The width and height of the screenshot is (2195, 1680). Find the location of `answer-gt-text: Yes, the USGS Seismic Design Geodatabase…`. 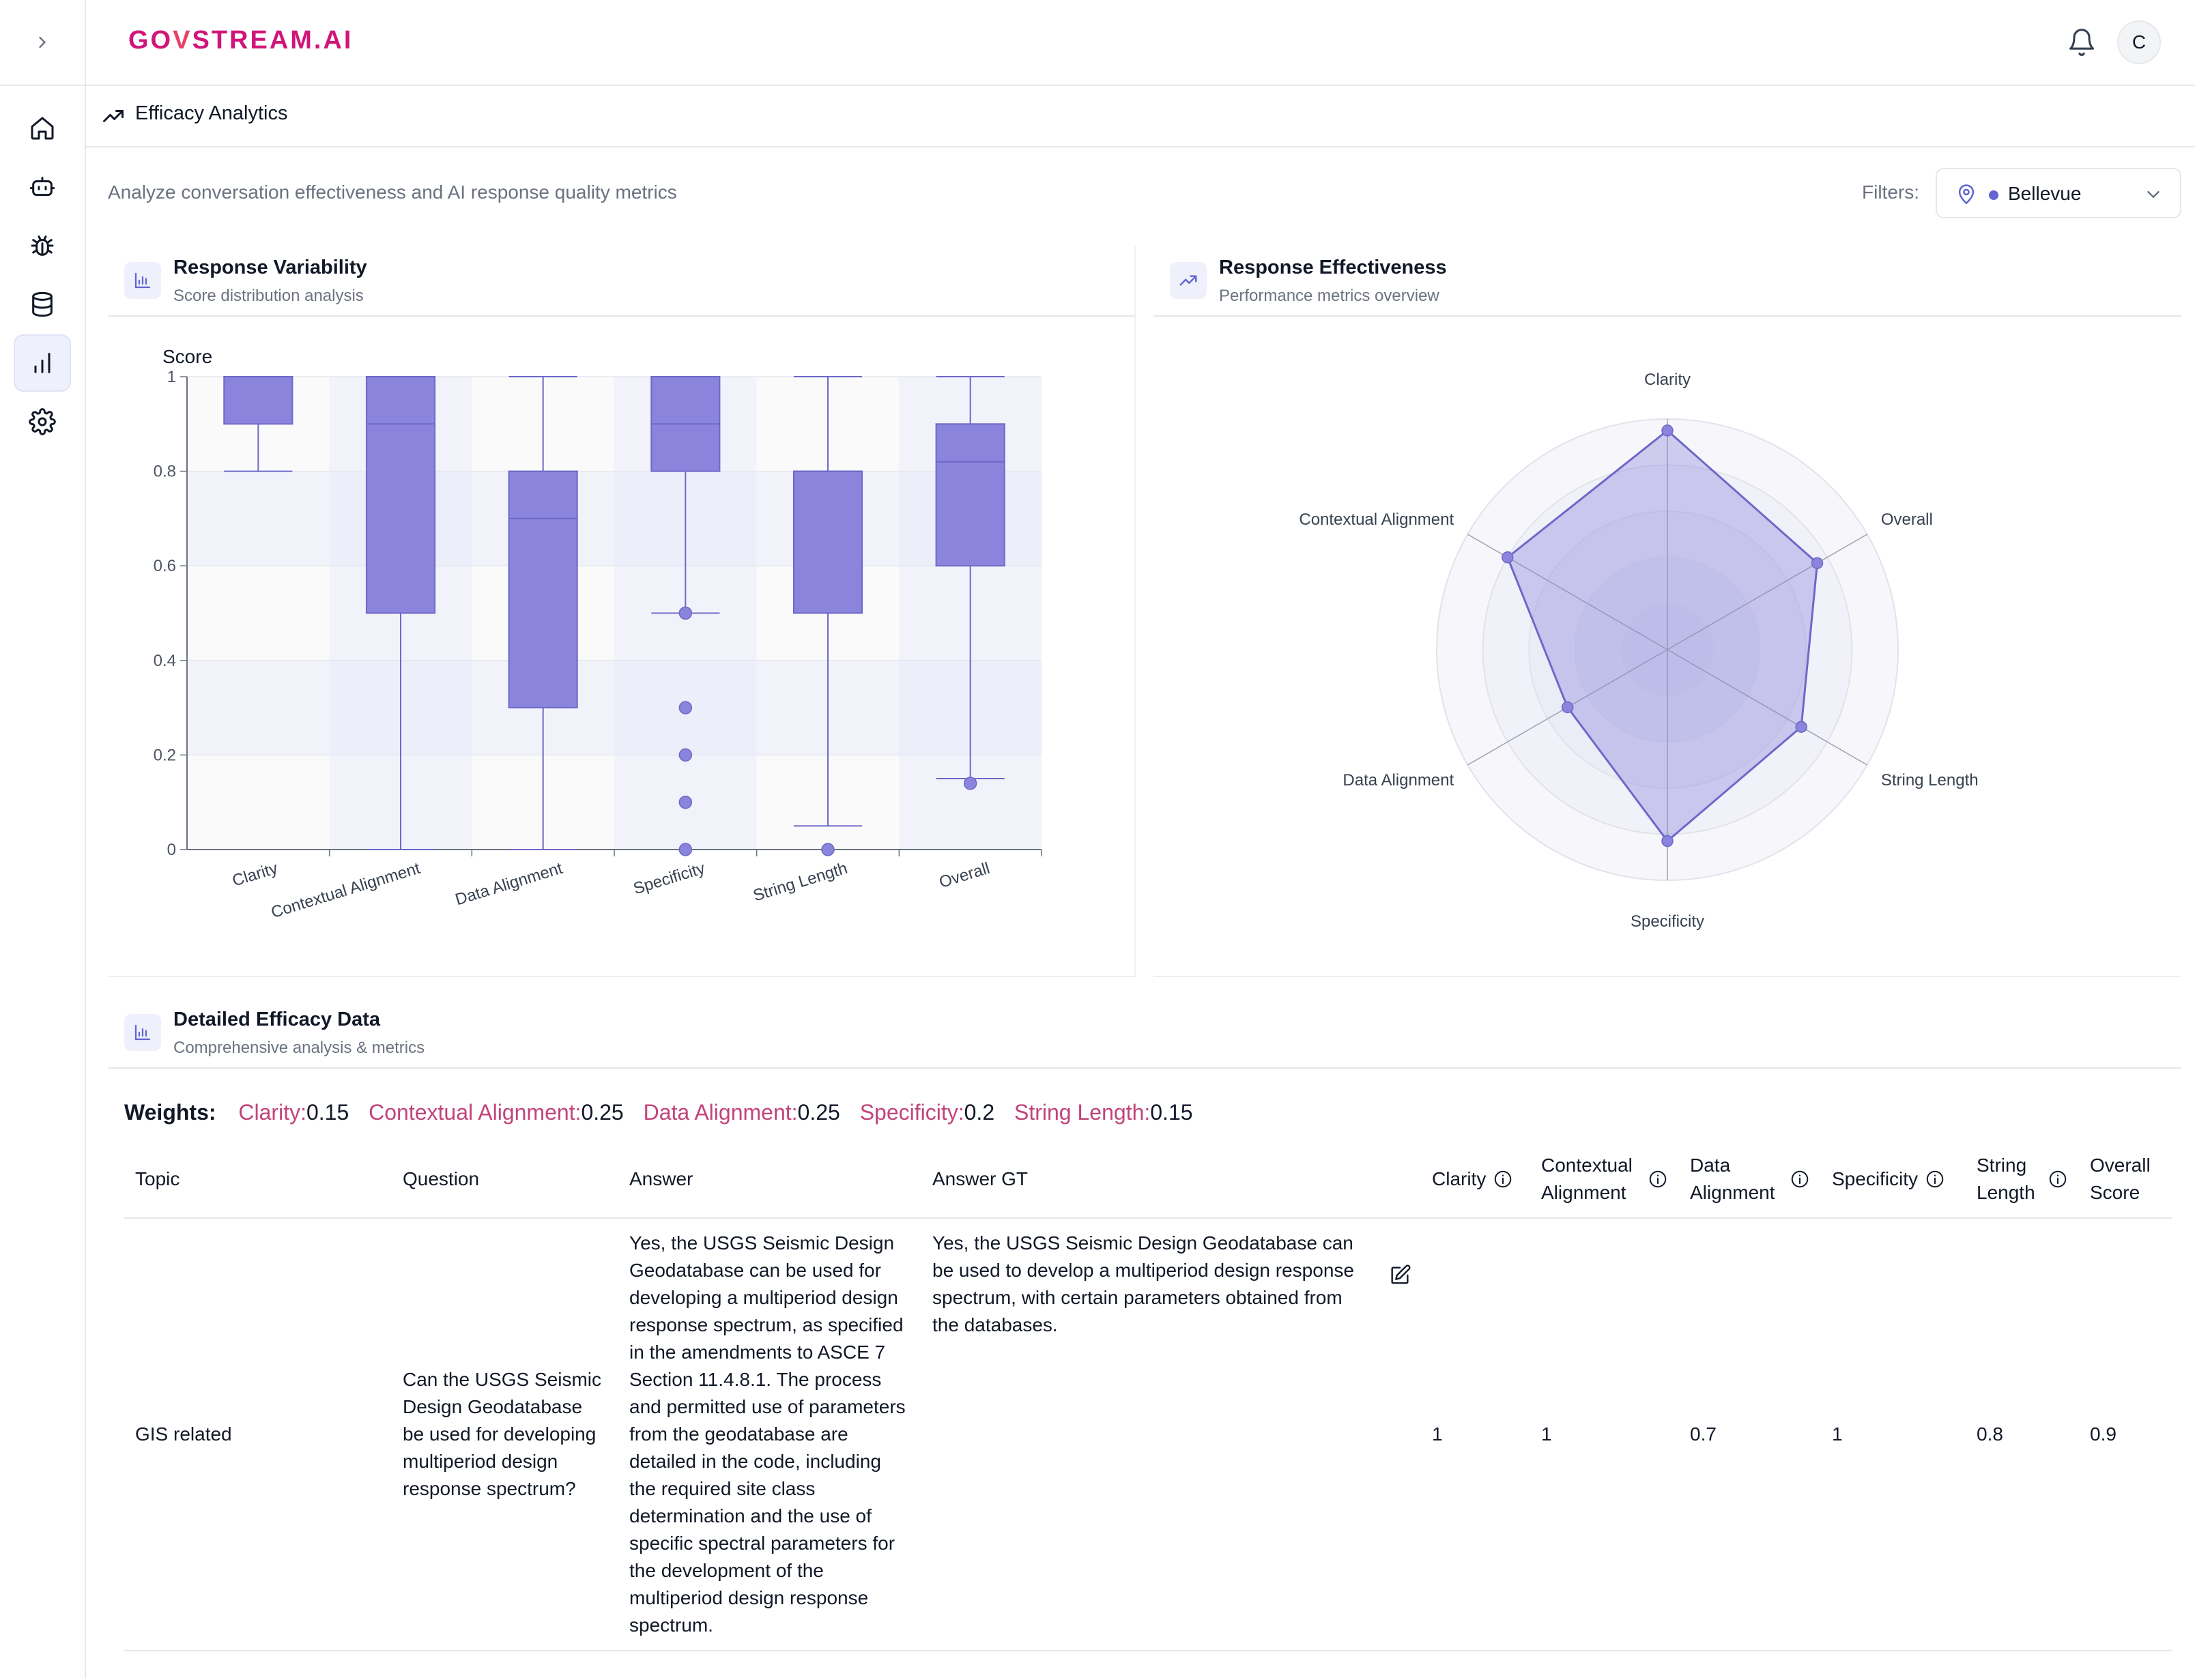

answer-gt-text: Yes, the USGS Seismic Design Geodatabase… is located at coordinates (1143, 1283).